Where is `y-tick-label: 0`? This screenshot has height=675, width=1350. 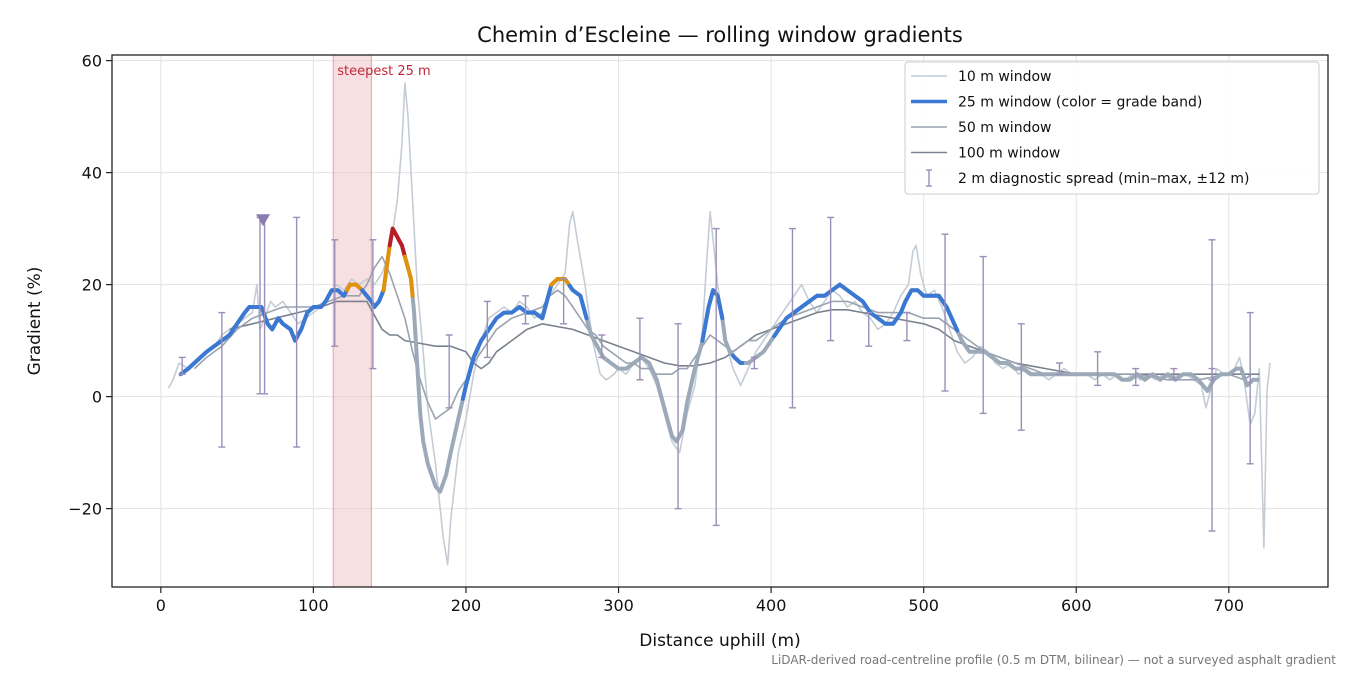
y-tick-label: 0 is located at coordinates (97, 397).